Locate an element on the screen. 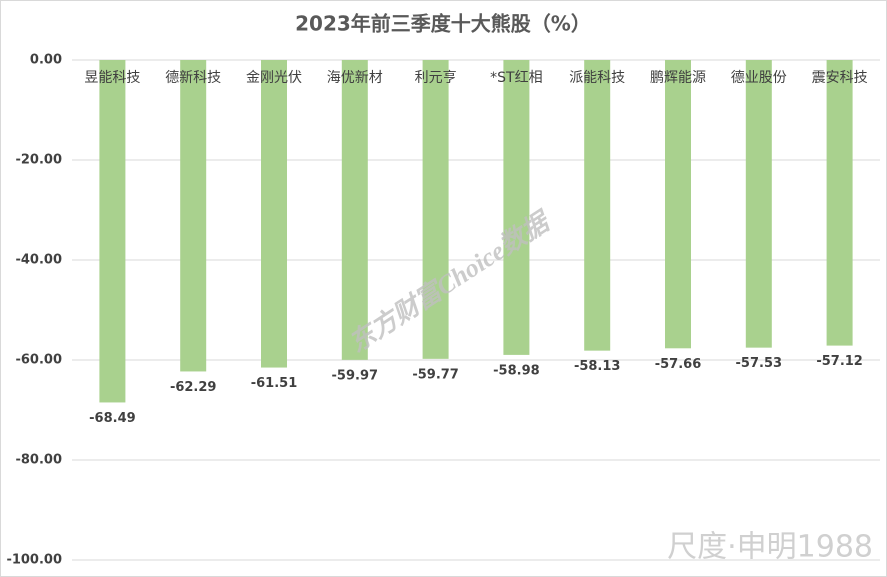 This screenshot has width=887, height=577. chart-title: 2023年前三季度十大熊股（%） is located at coordinates (443, 24).